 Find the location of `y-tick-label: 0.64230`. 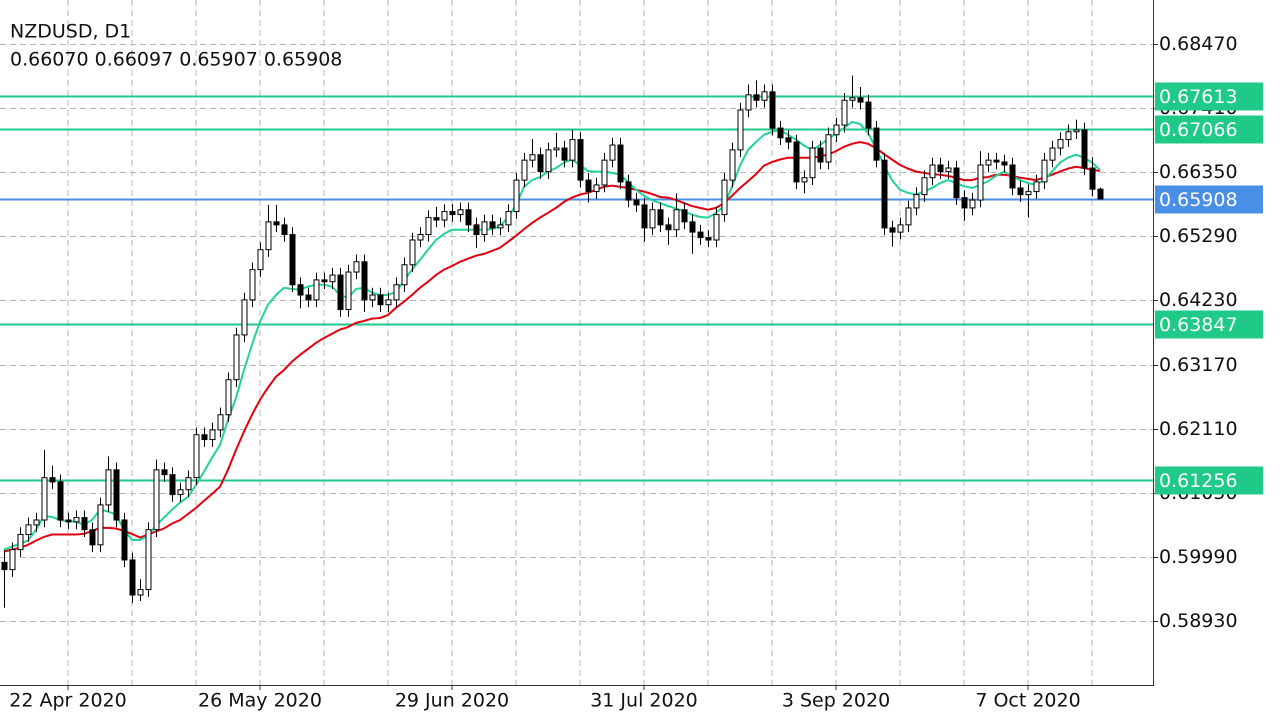

y-tick-label: 0.64230 is located at coordinates (1198, 300).